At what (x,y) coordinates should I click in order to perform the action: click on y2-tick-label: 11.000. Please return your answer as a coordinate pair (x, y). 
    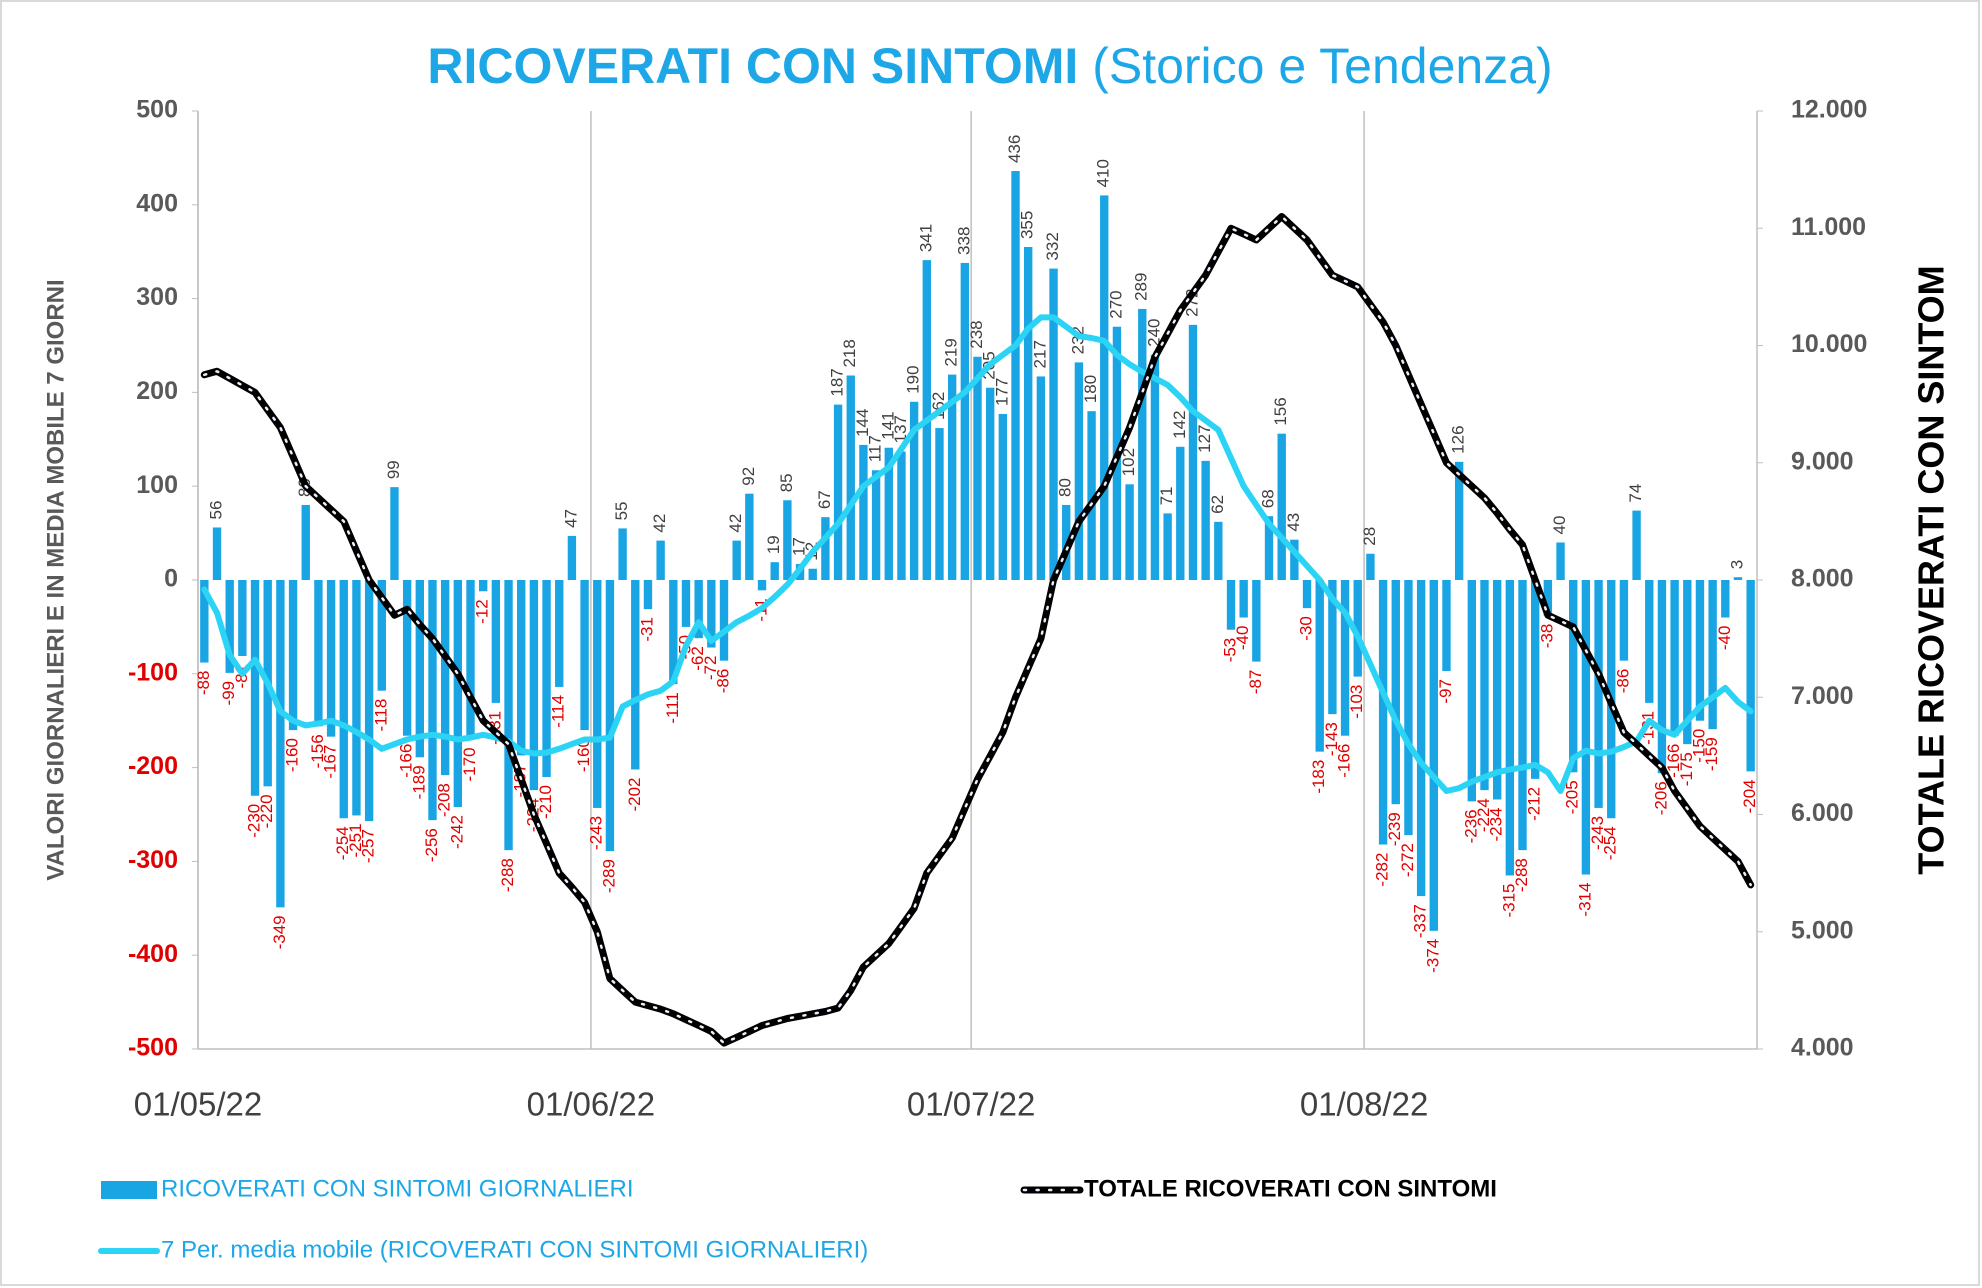
    Looking at the image, I should click on (1828, 227).